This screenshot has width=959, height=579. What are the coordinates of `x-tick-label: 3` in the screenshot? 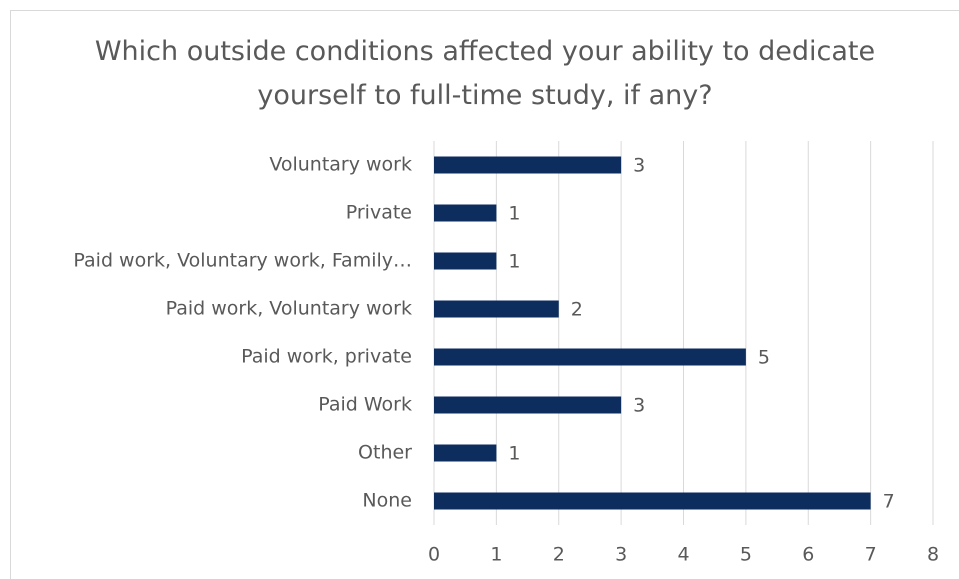 It's located at (621, 555).